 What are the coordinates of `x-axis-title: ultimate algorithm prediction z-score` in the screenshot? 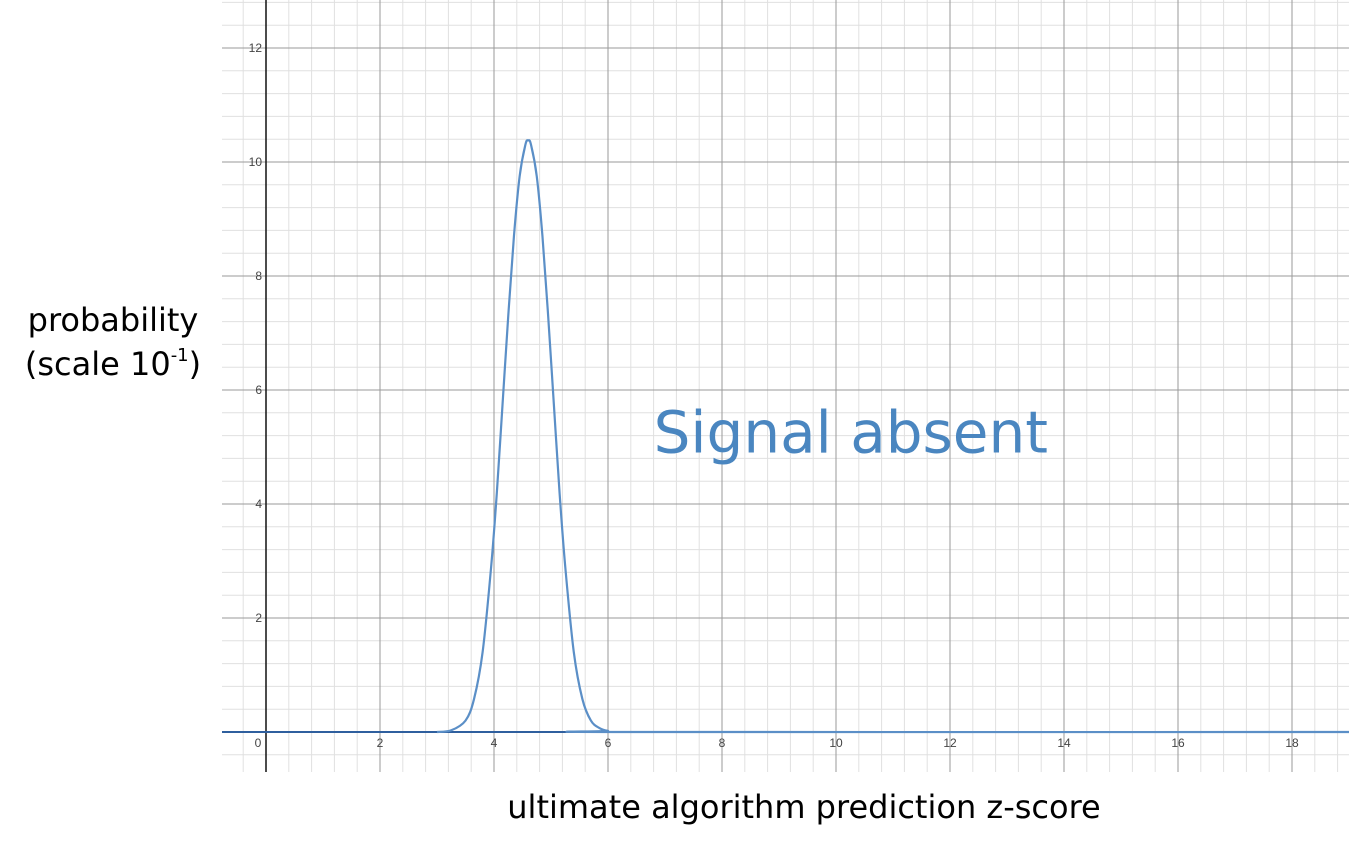 It's located at (803, 807).